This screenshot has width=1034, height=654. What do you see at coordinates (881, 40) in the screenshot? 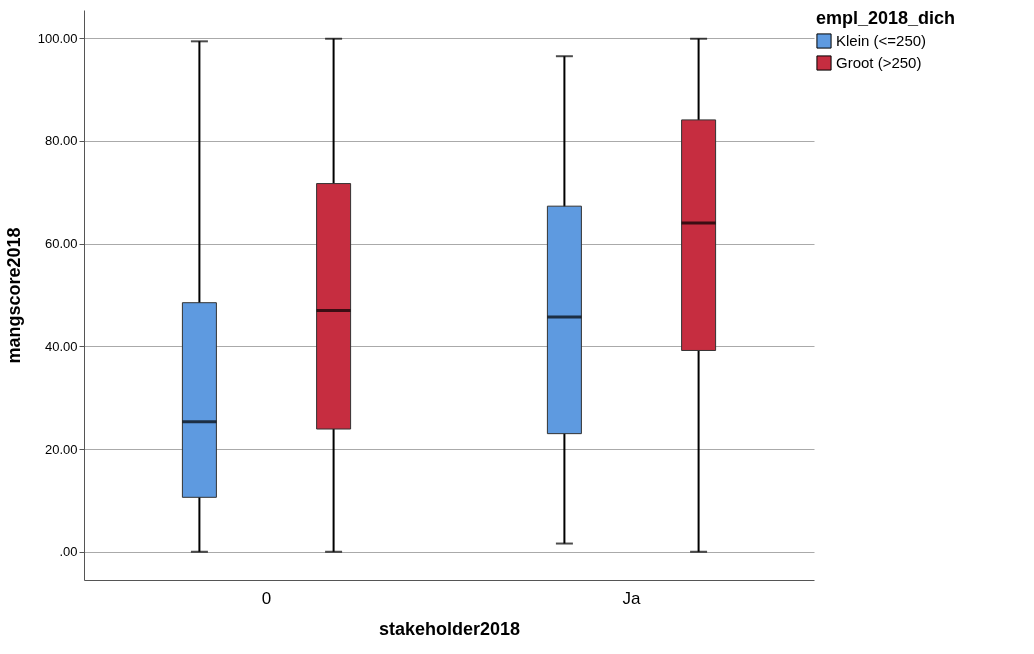
I see `legend-label: Klein (<=250)` at bounding box center [881, 40].